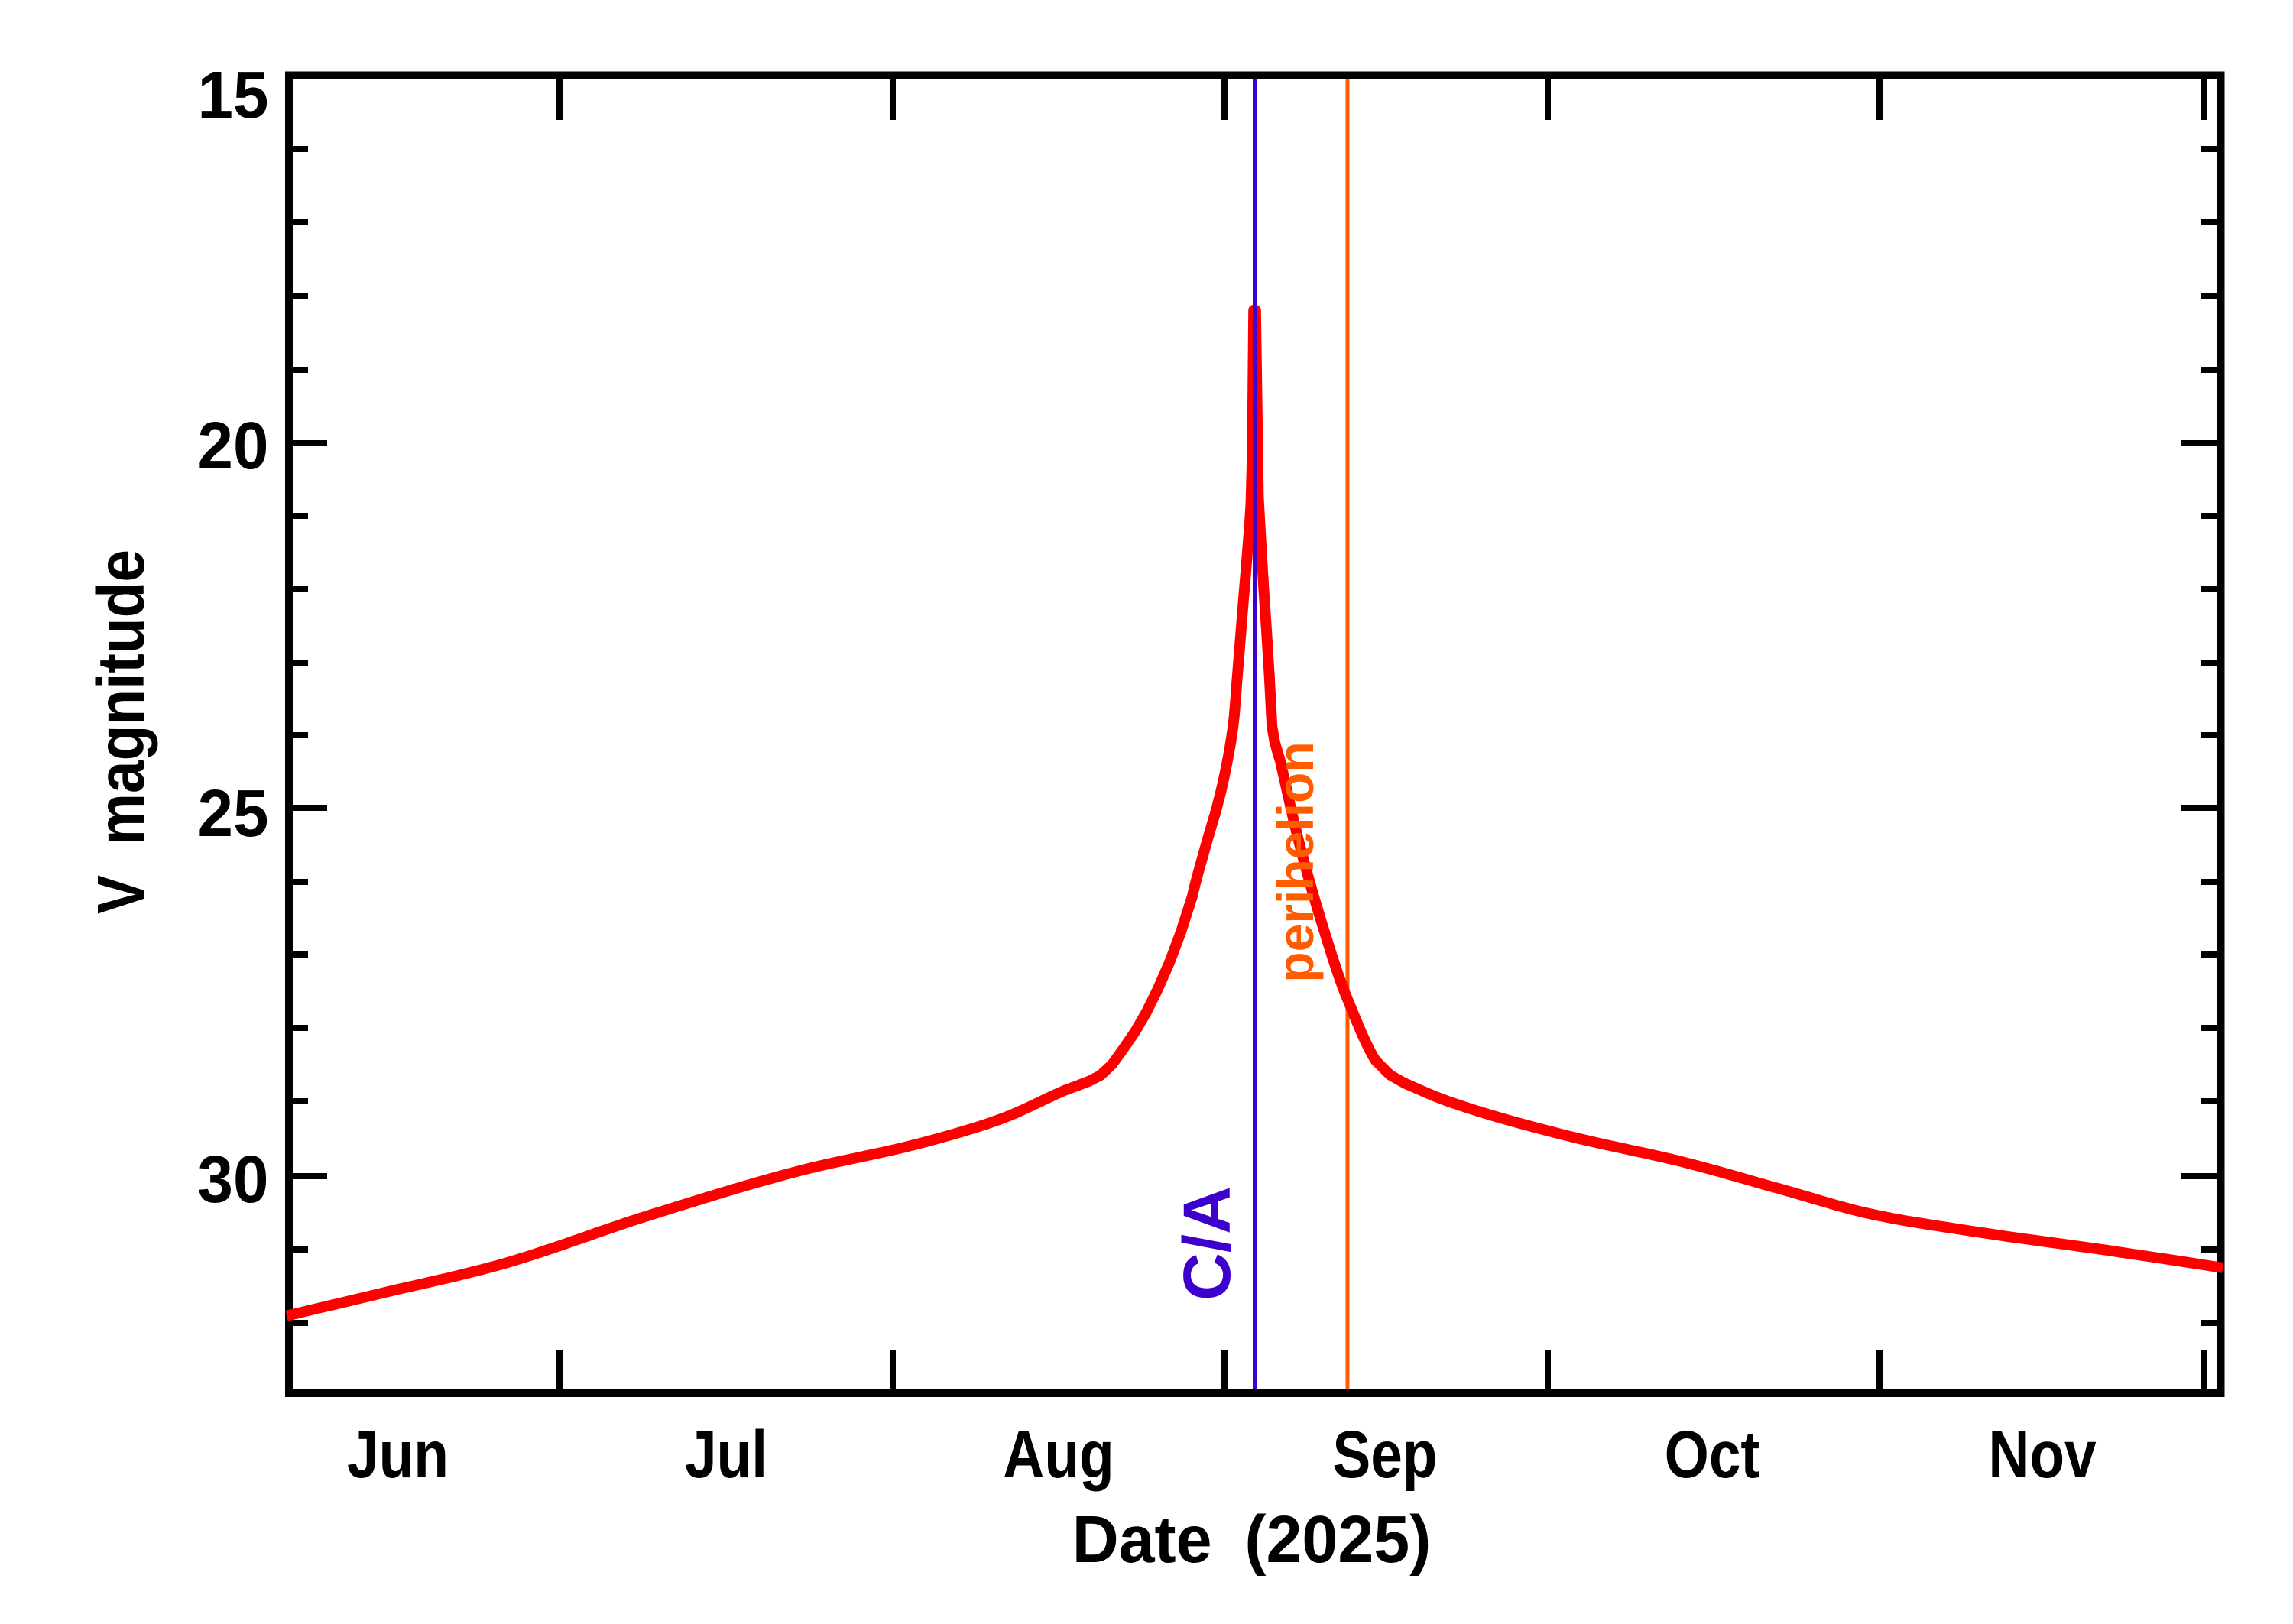 Image resolution: width=2293 pixels, height=1624 pixels. I want to click on svg-text: Sep, so click(1384, 1455).